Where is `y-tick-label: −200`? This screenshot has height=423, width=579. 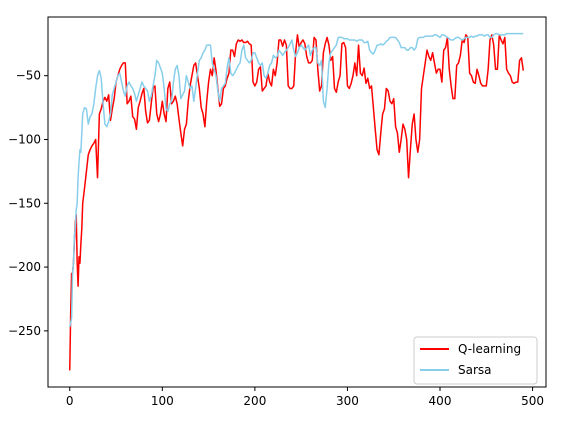 y-tick-label: −200 is located at coordinates (24, 267).